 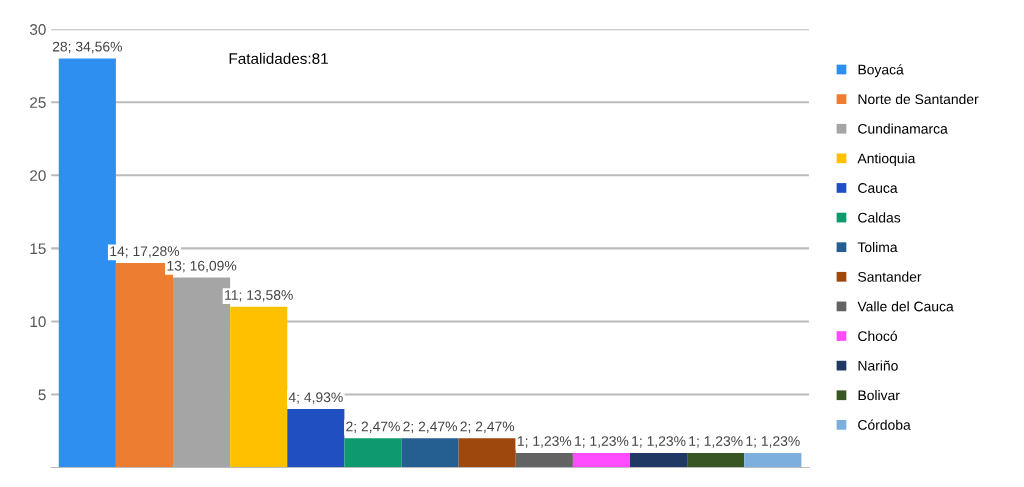 What do you see at coordinates (918, 99) in the screenshot?
I see `legend-label: Norte de Santander` at bounding box center [918, 99].